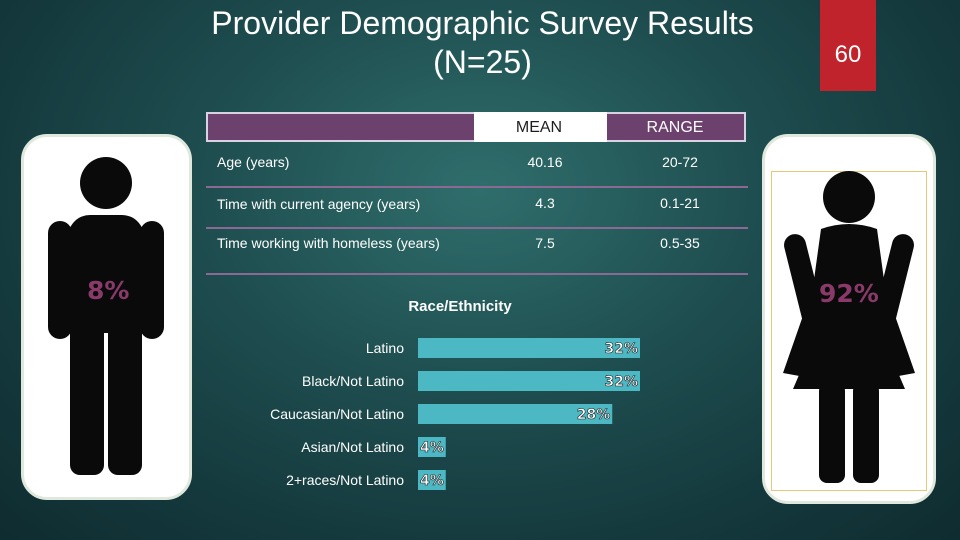  I want to click on table-header-label-cell, so click(342, 127).